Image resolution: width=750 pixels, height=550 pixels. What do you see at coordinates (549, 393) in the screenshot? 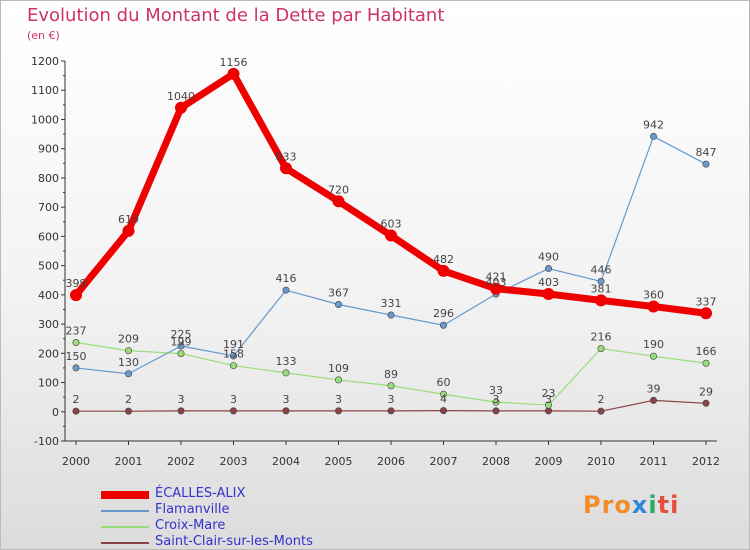
I see `data-label: 23` at bounding box center [549, 393].